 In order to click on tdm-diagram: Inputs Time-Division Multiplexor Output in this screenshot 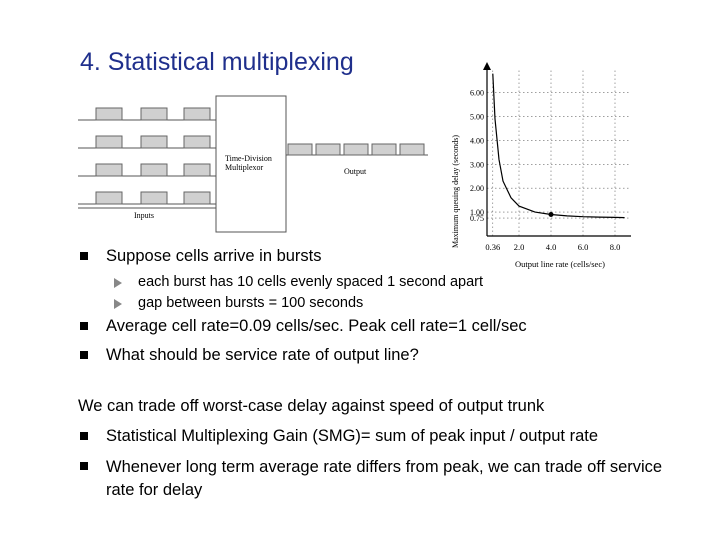, I will do `click(253, 164)`.